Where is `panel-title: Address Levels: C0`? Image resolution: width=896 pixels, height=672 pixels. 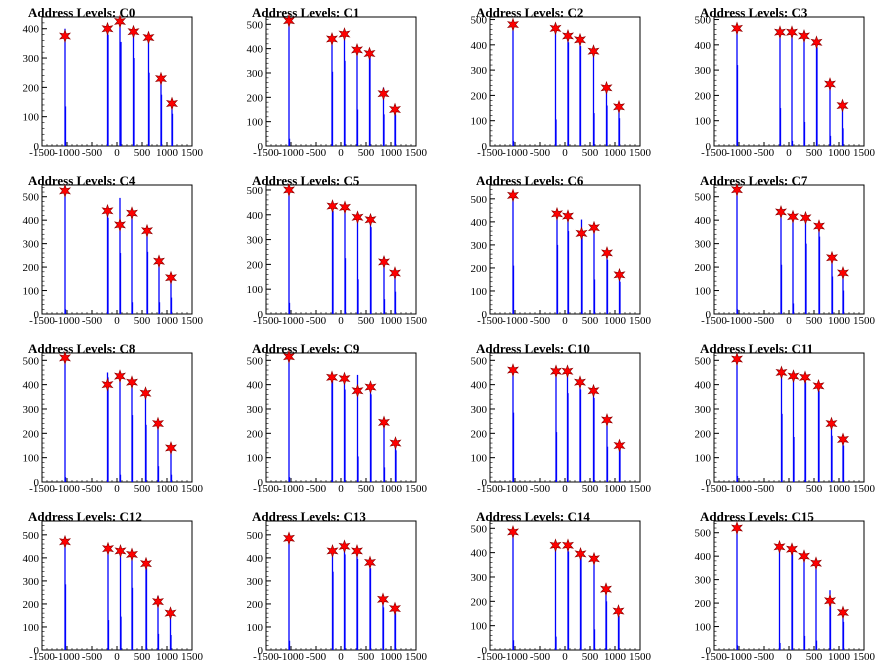 panel-title: Address Levels: C0 is located at coordinates (82, 12).